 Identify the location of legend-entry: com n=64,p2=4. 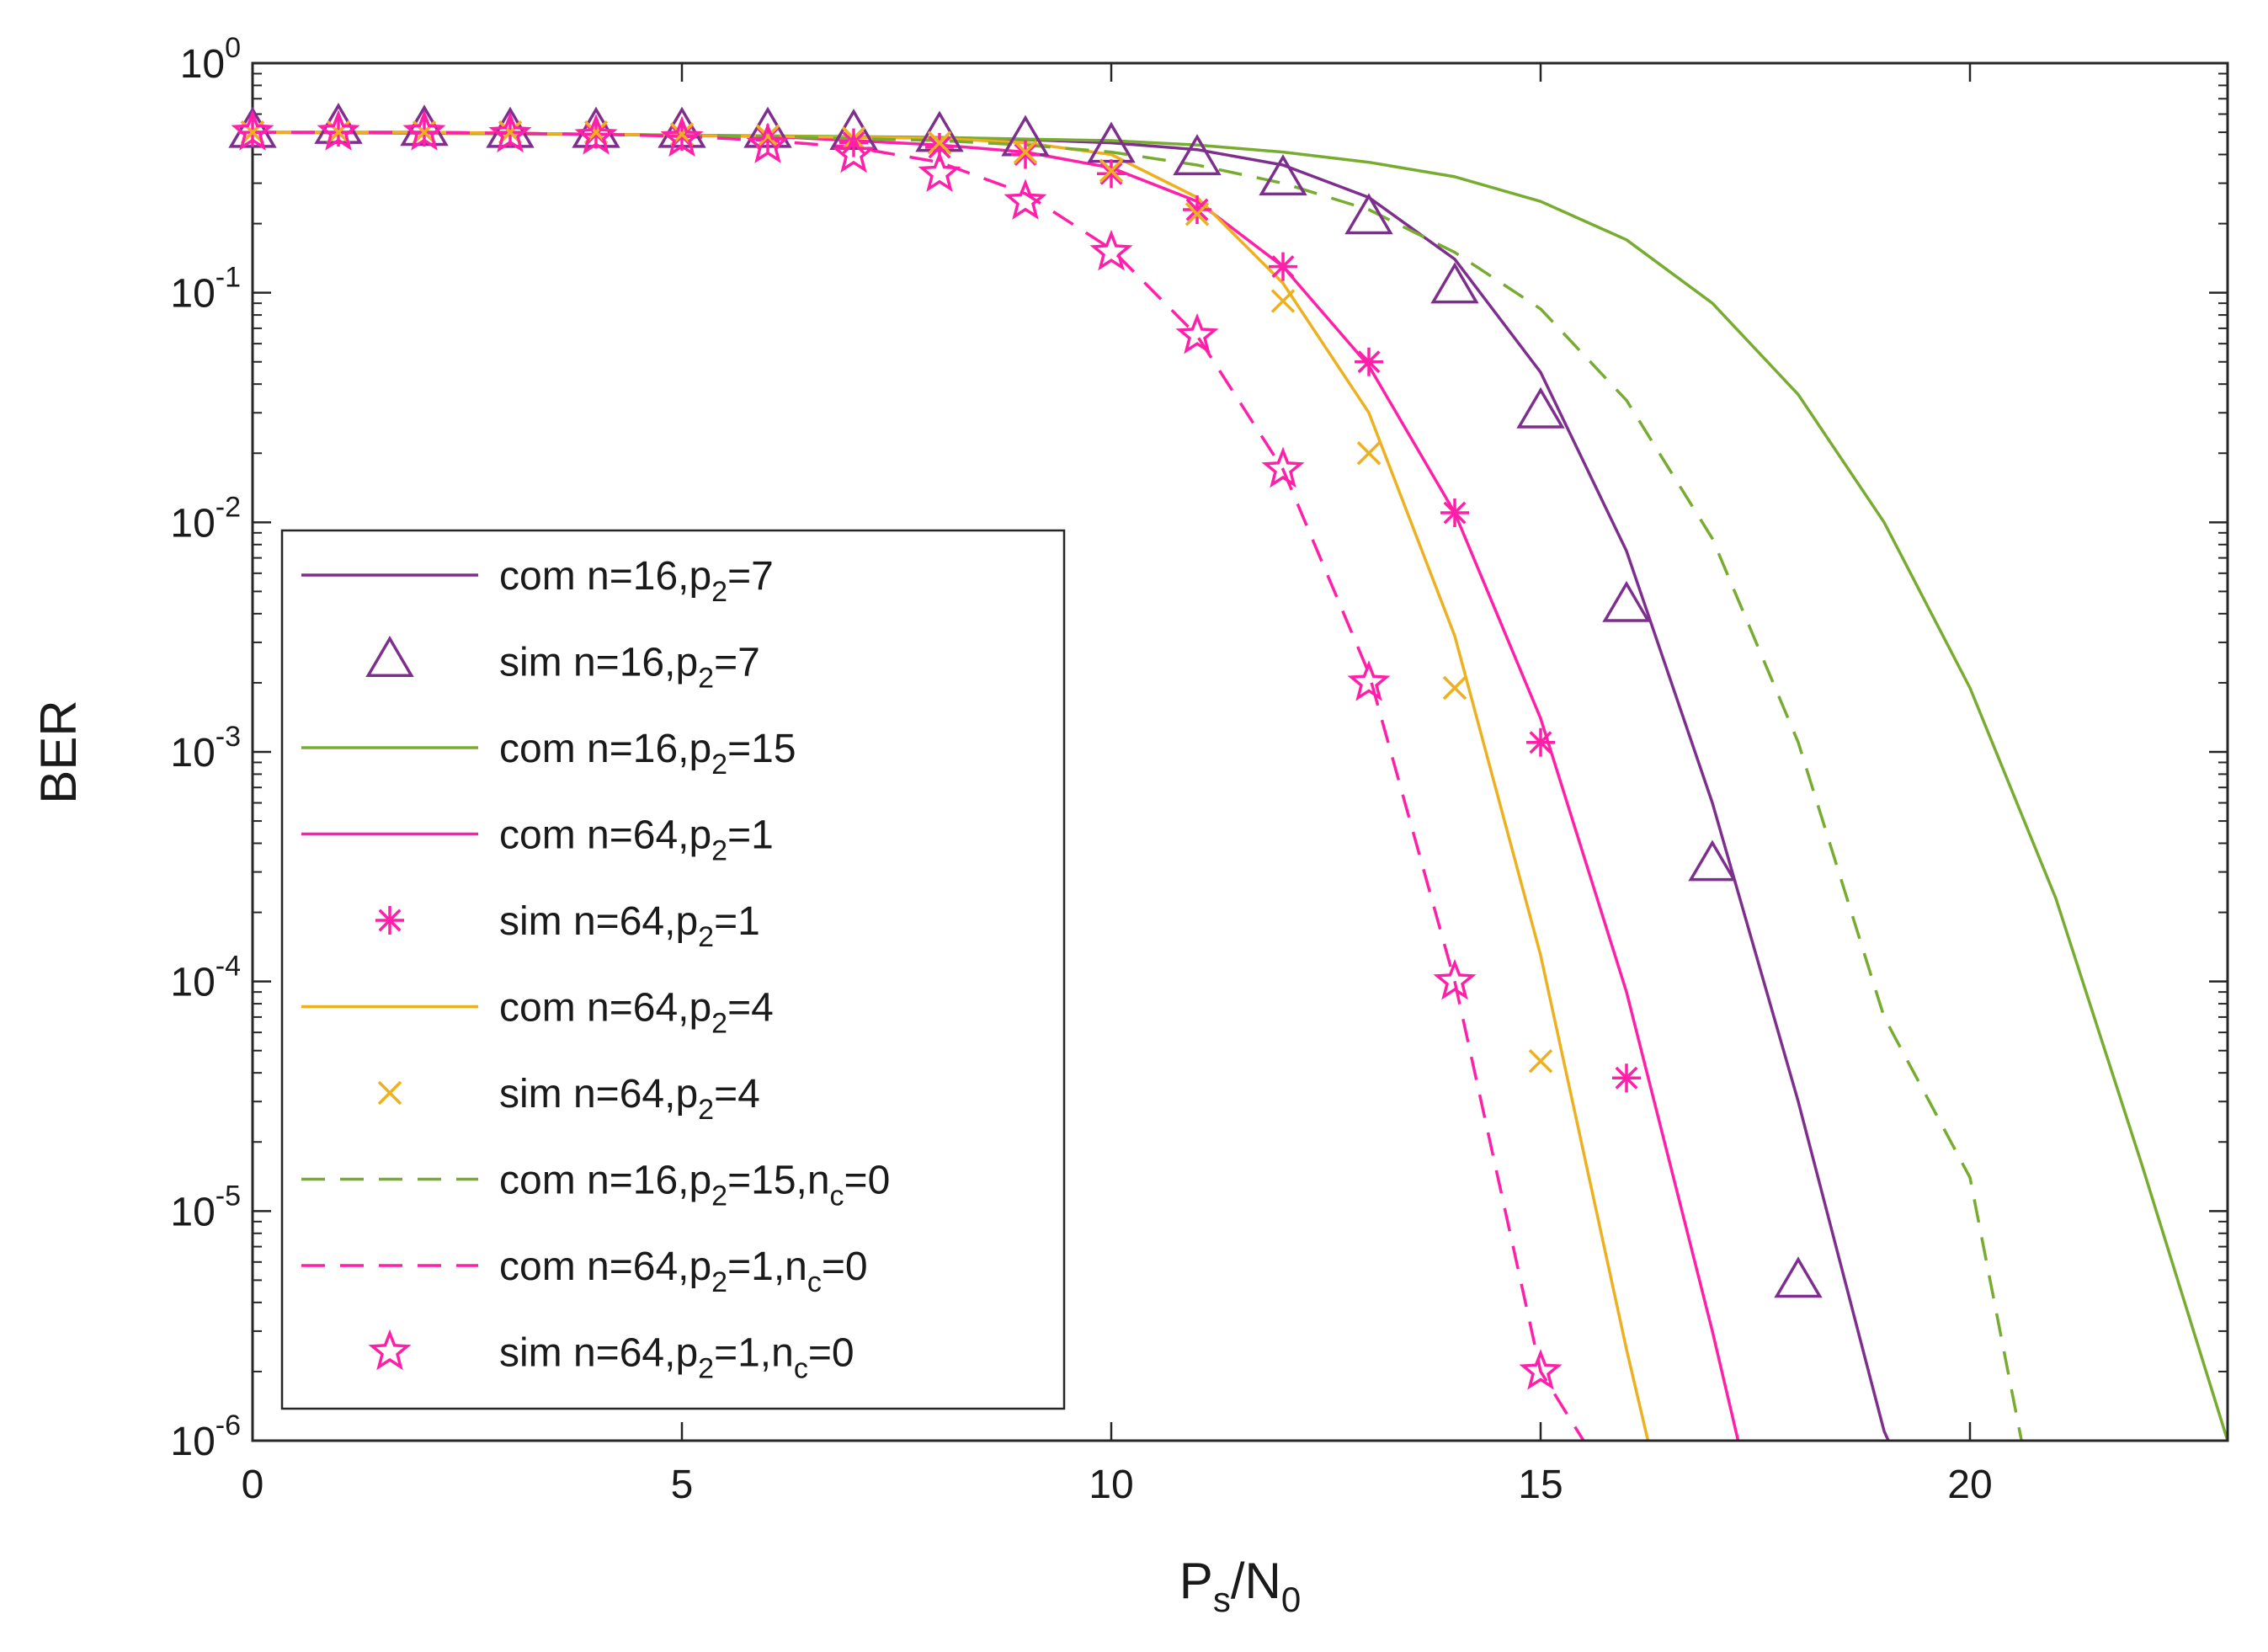
(537, 1013).